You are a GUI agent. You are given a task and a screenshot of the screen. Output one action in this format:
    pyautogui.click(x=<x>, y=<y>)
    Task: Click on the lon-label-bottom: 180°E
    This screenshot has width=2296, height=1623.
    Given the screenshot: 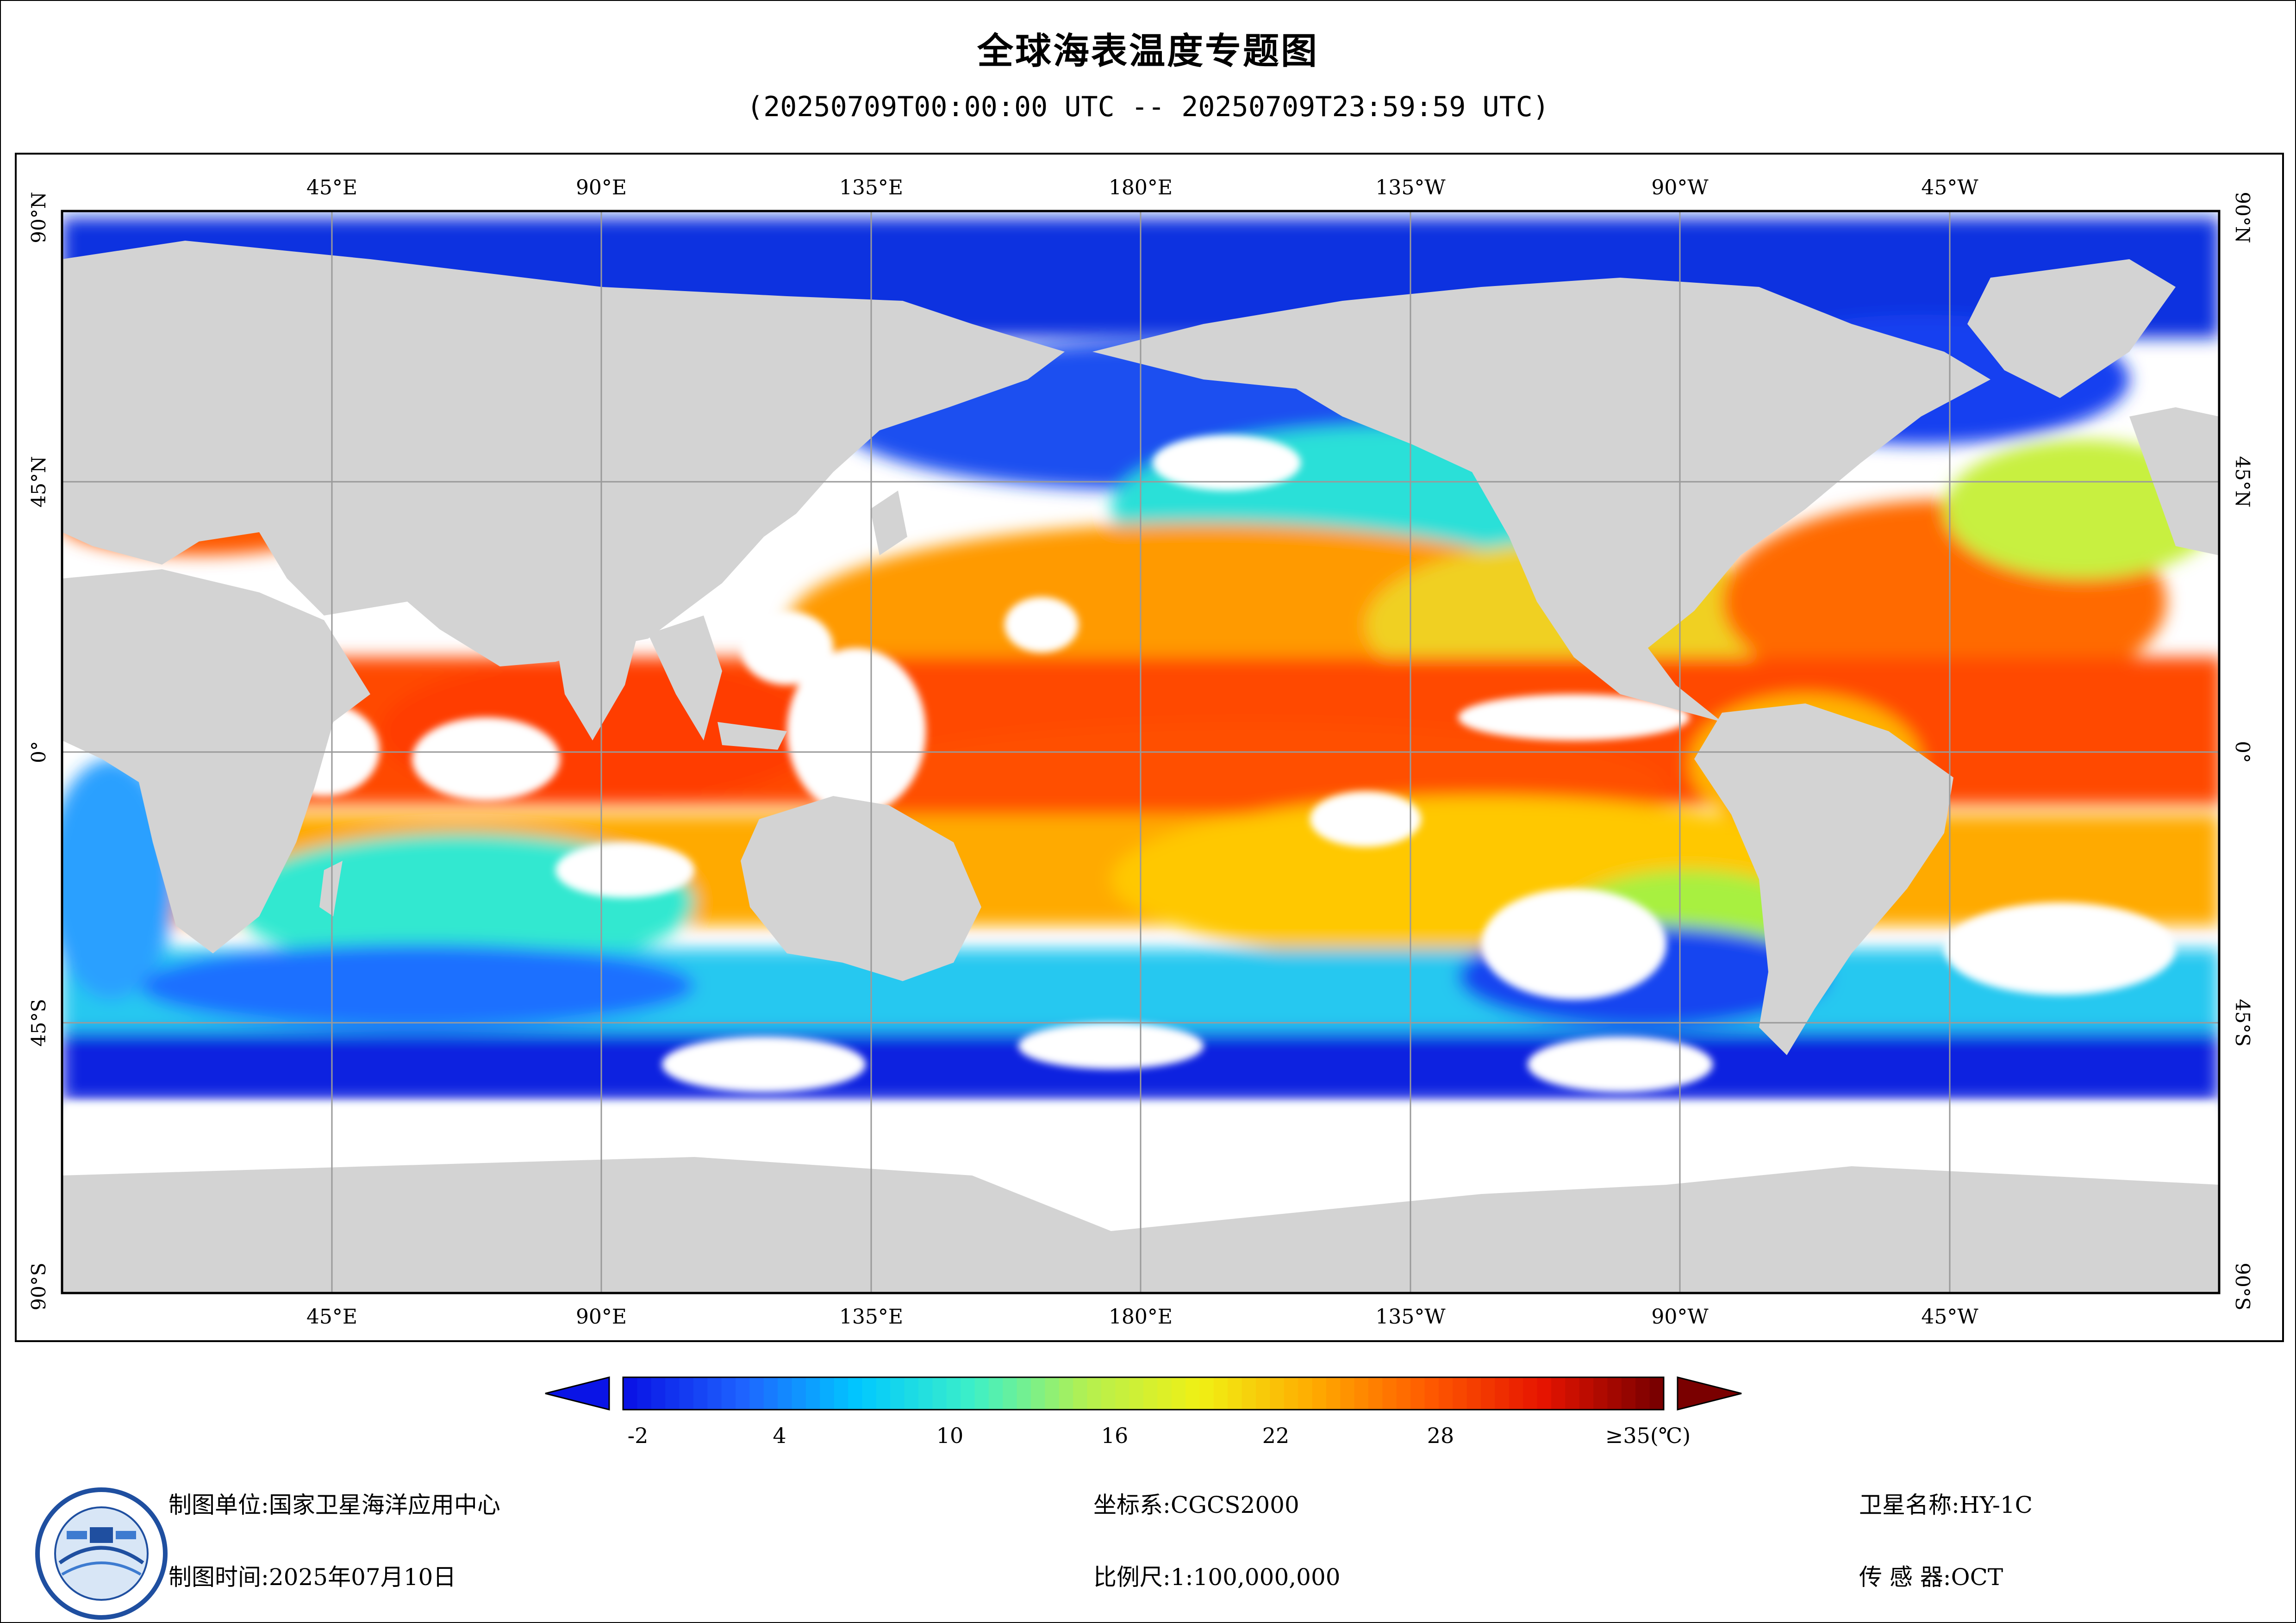 What is the action you would take?
    pyautogui.click(x=1141, y=1317)
    